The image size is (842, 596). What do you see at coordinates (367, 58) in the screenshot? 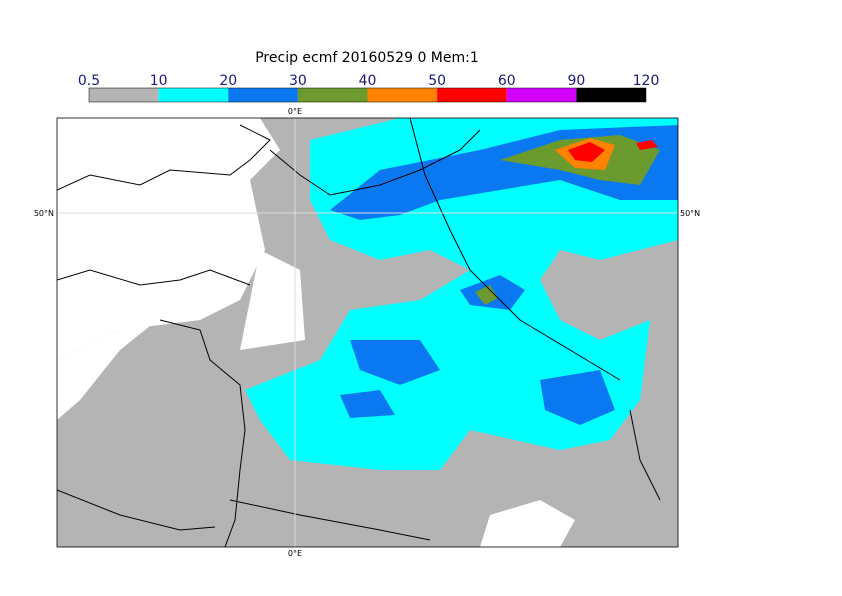
I see `title: Precip ecmf 20160529 0 Mem:1` at bounding box center [367, 58].